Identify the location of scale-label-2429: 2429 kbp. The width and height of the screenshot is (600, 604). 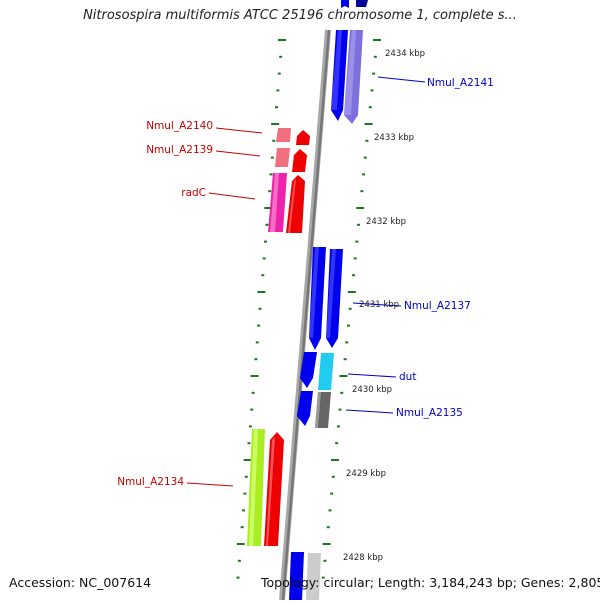
(366, 474).